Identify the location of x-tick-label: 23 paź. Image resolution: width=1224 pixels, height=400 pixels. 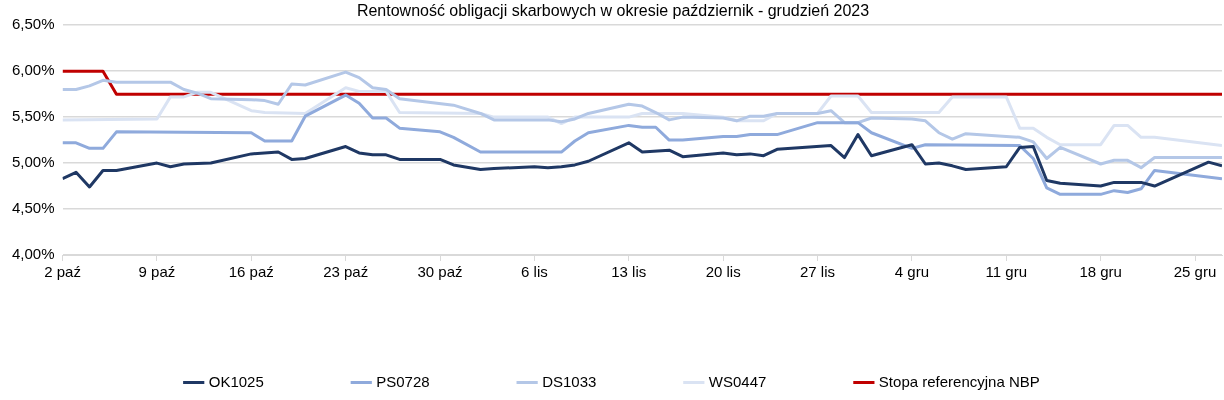
(346, 272).